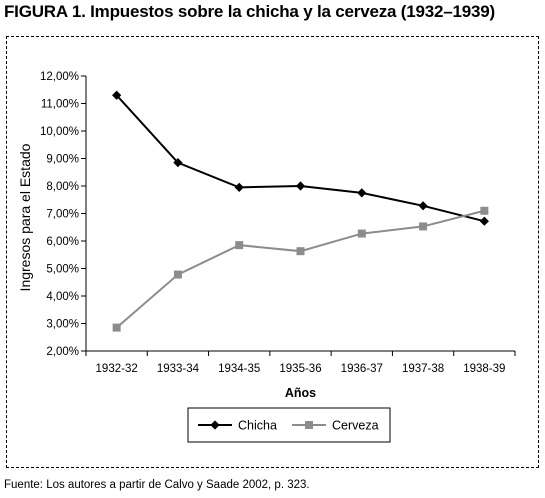  I want to click on y-tick-label: 5,00%, so click(62, 270).